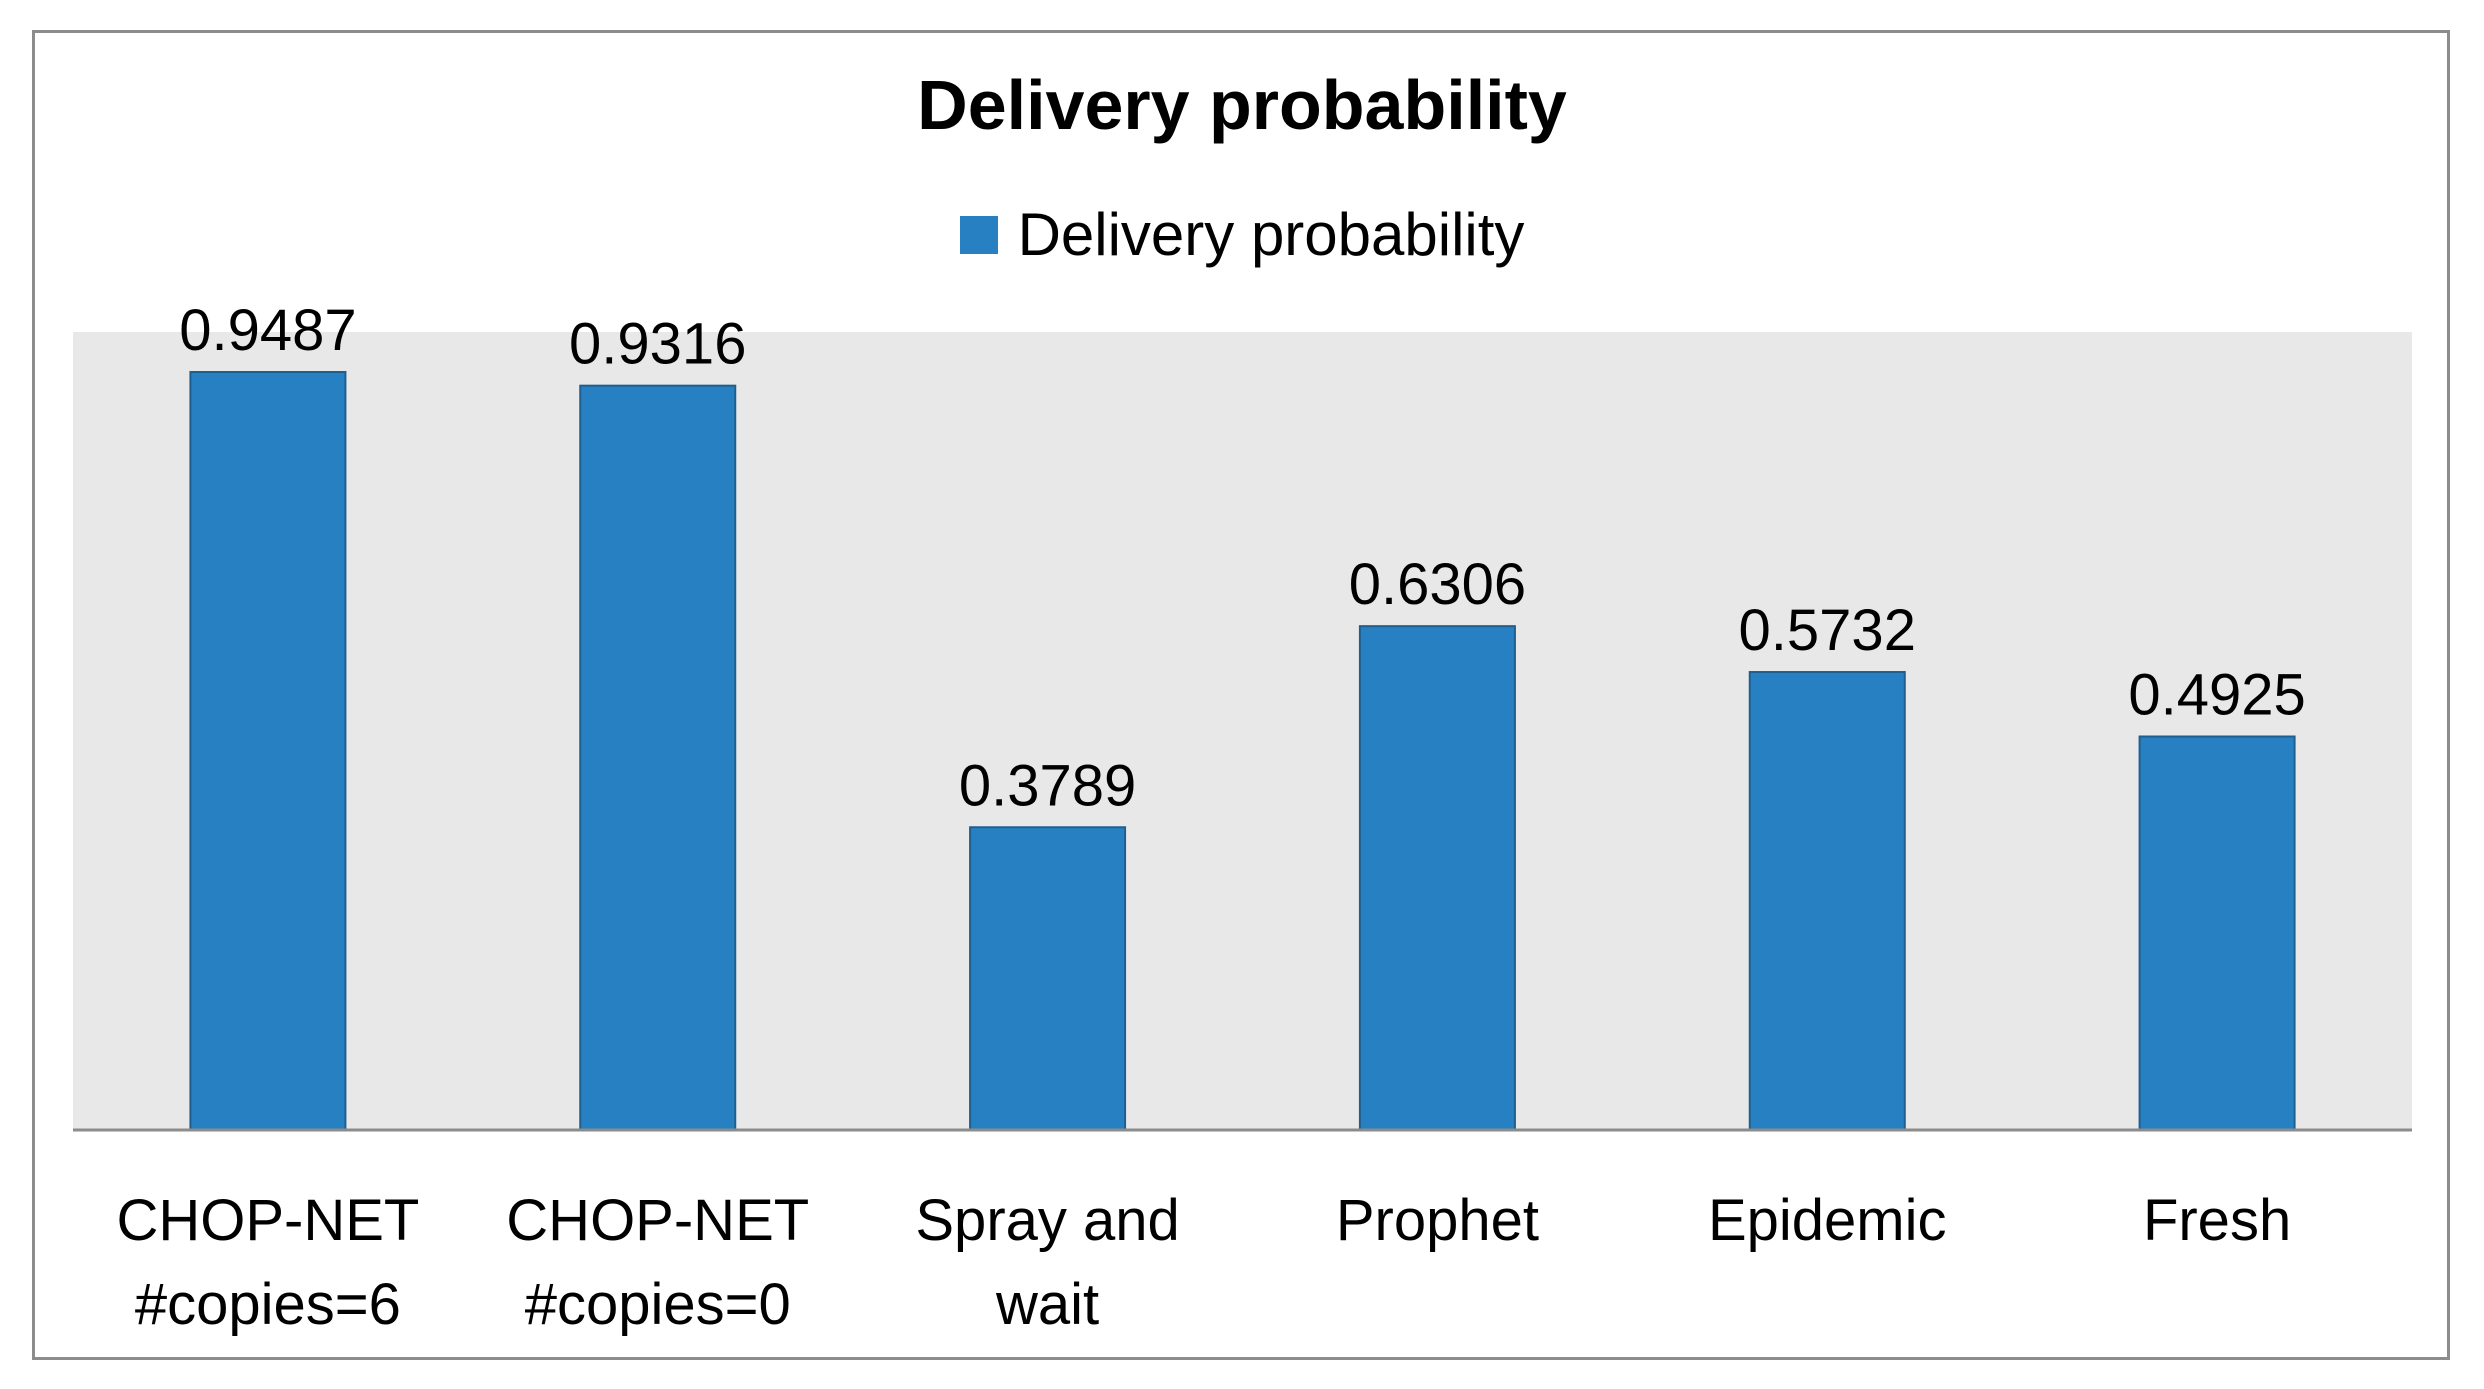  What do you see at coordinates (1047, 1304) in the screenshot?
I see `category-label: wait` at bounding box center [1047, 1304].